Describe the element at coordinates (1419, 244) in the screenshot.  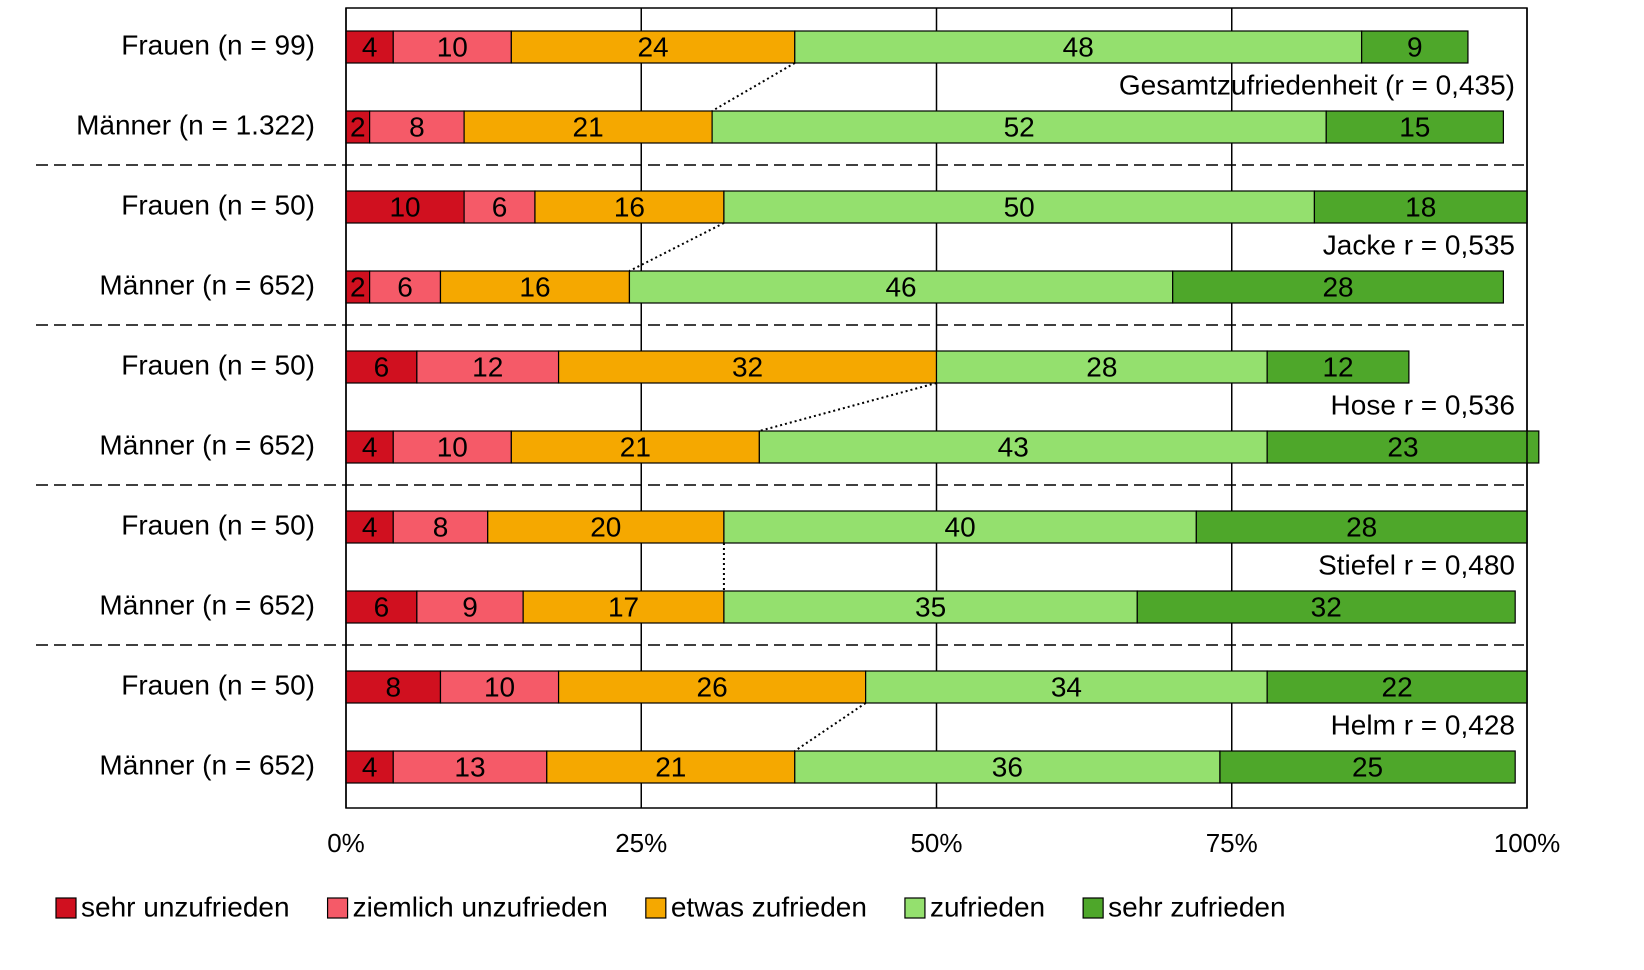
I see `annotation: Jacke r = 0,535` at that location.